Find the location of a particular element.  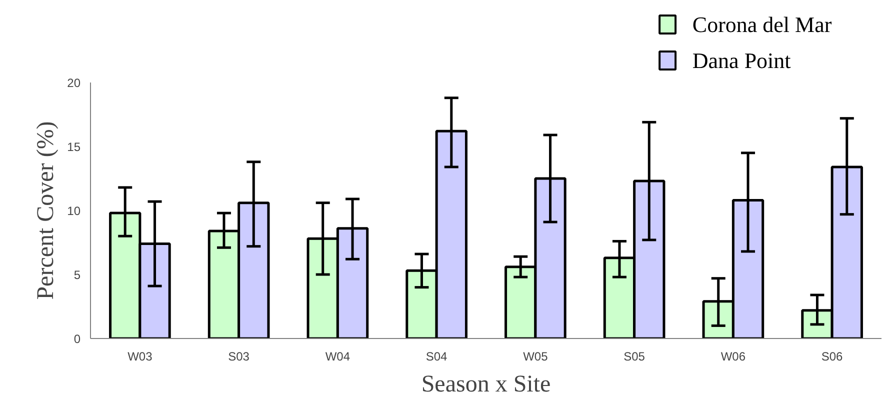

legend-label: Dana Point is located at coordinates (741, 60).